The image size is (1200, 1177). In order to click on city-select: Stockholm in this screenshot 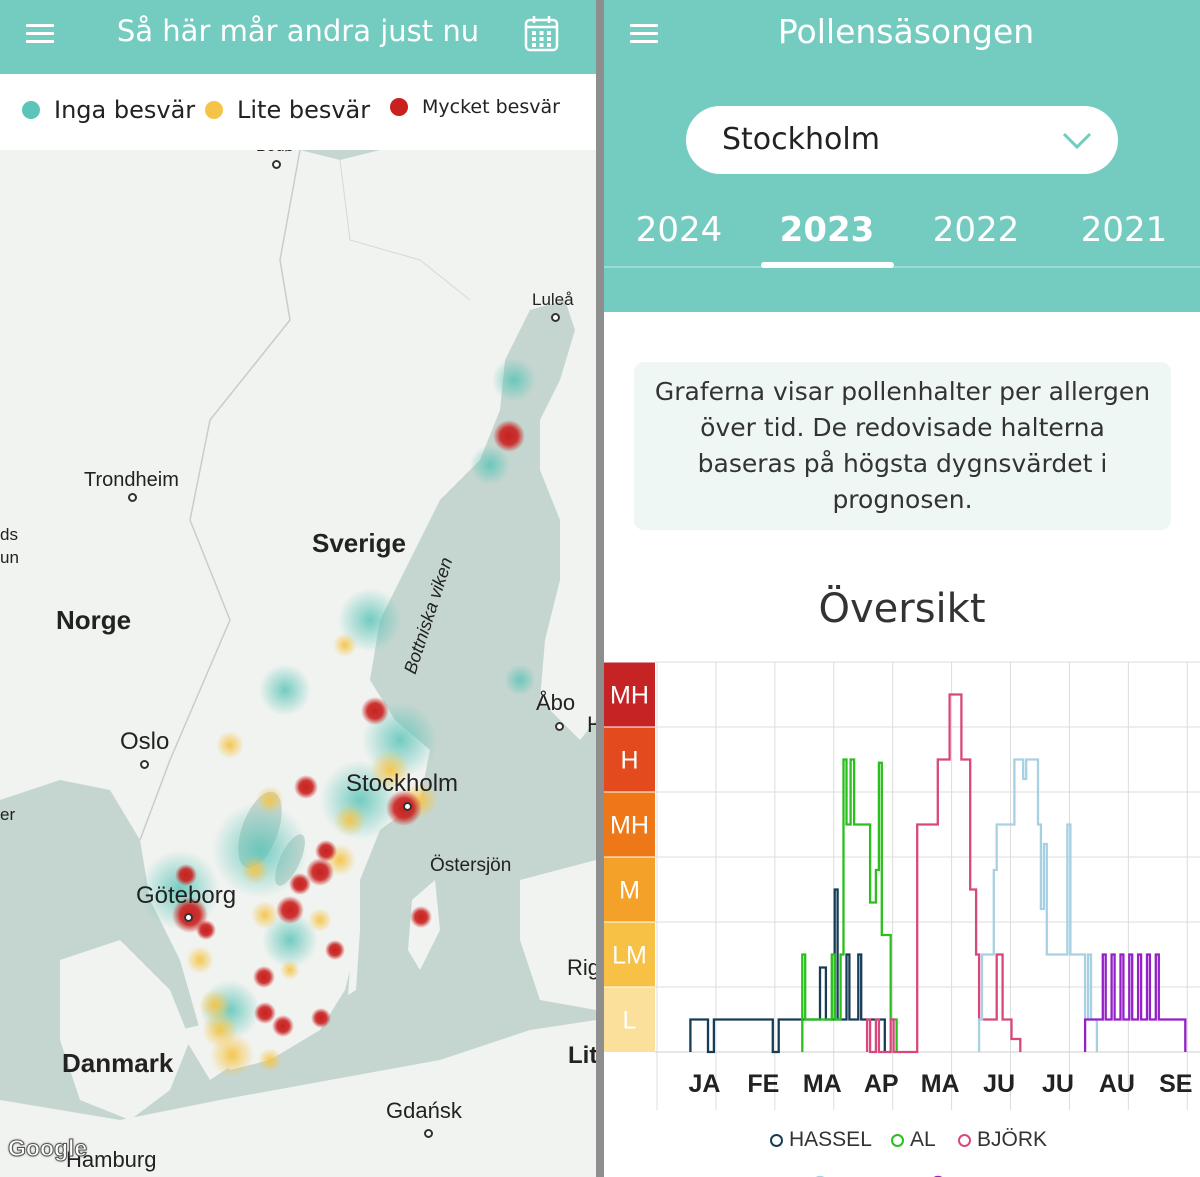, I will do `click(902, 140)`.